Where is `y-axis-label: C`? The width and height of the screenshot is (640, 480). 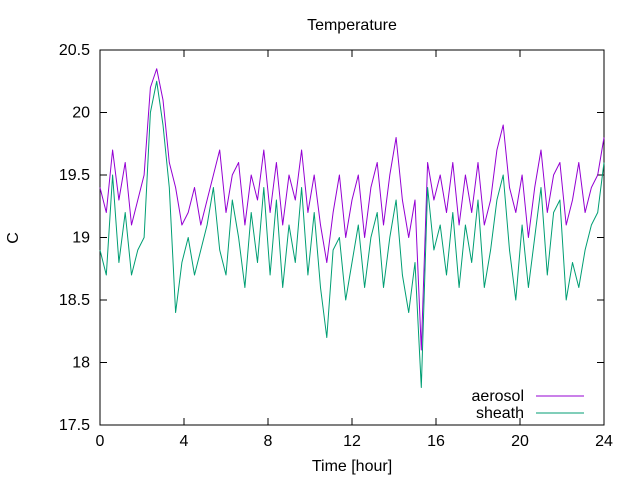
y-axis-label: C is located at coordinates (13, 238).